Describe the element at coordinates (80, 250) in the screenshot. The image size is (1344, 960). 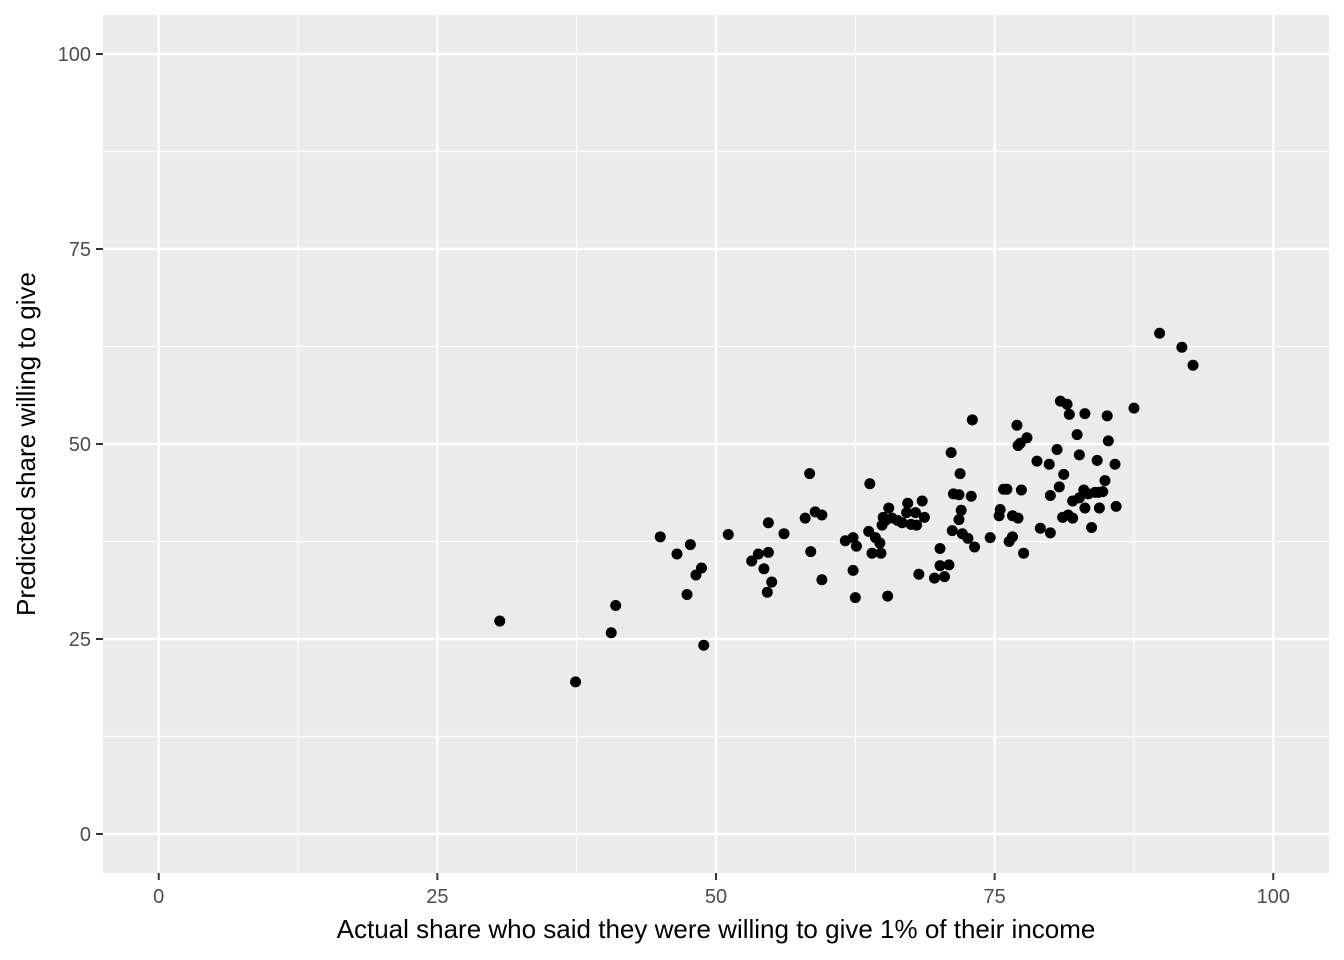
I see `y-tick-label: 75` at that location.